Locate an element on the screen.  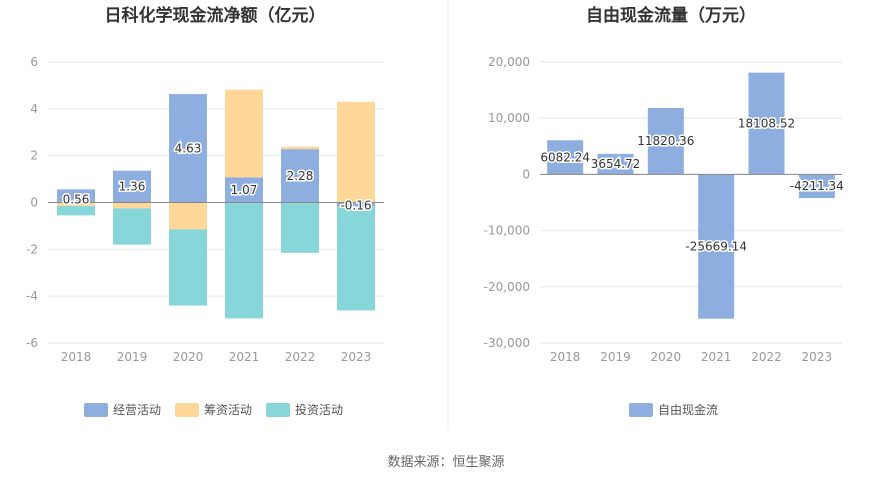
legend-label: 自由现金流 is located at coordinates (688, 409).